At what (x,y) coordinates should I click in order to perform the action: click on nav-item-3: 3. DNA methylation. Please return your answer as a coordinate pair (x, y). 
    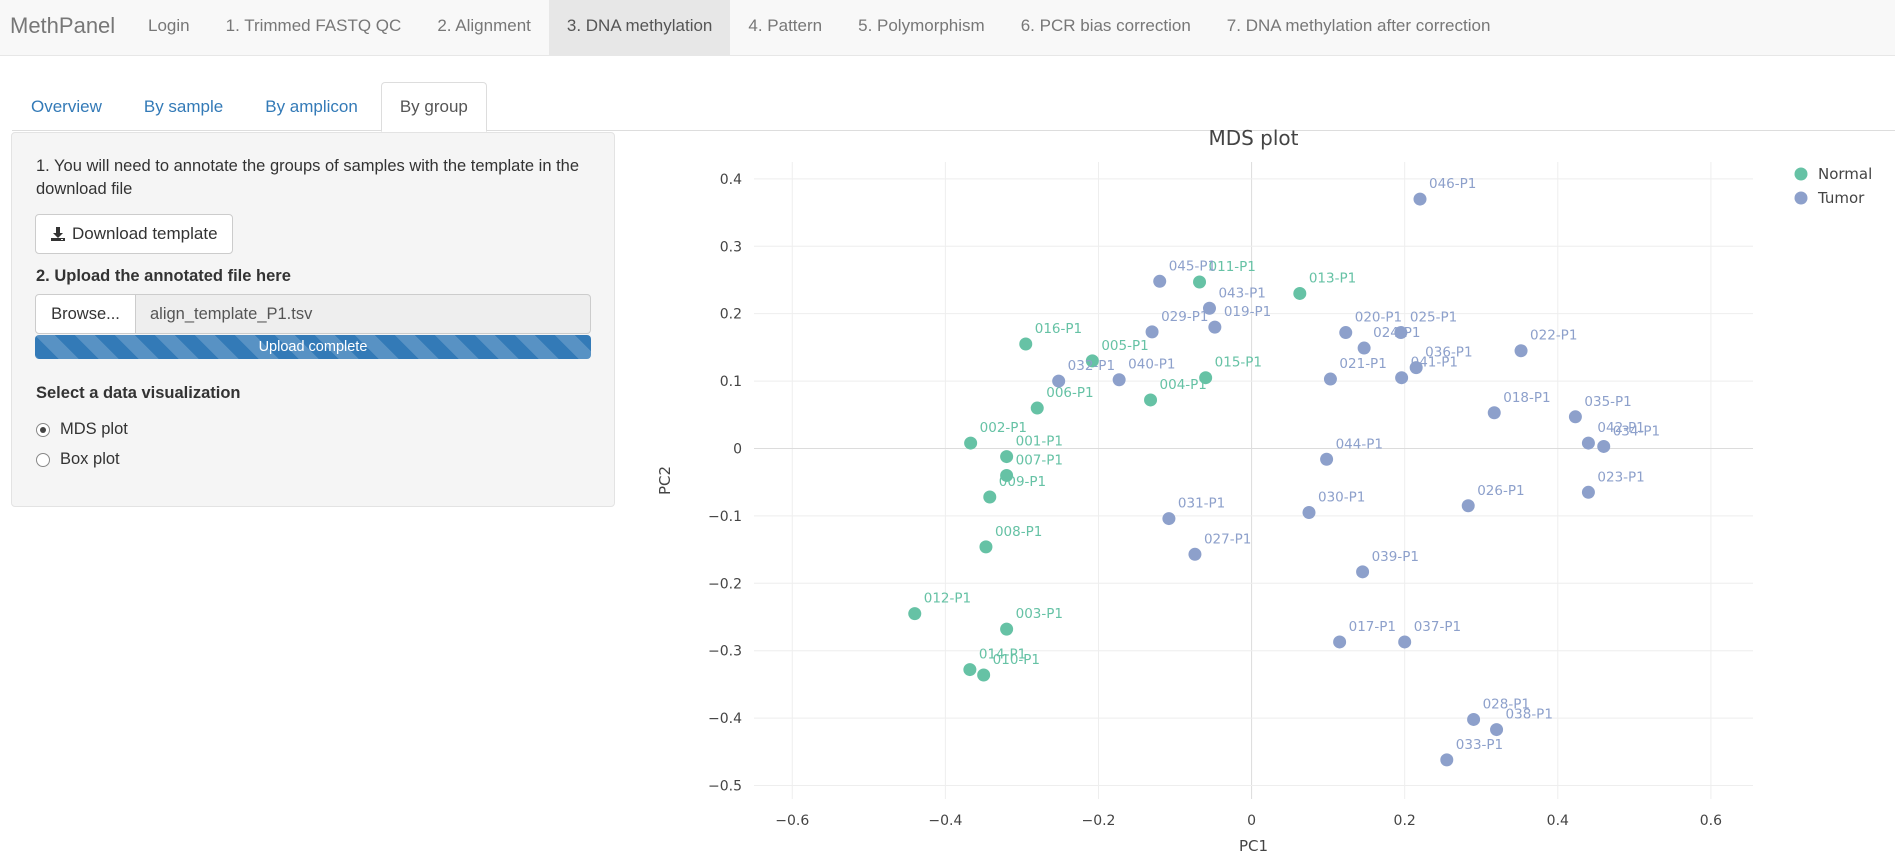
    Looking at the image, I should click on (639, 28).